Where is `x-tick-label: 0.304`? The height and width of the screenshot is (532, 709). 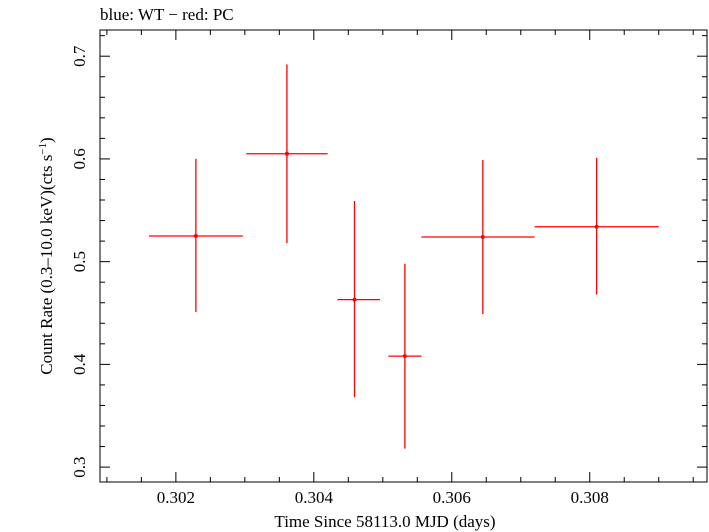 x-tick-label: 0.304 is located at coordinates (314, 497).